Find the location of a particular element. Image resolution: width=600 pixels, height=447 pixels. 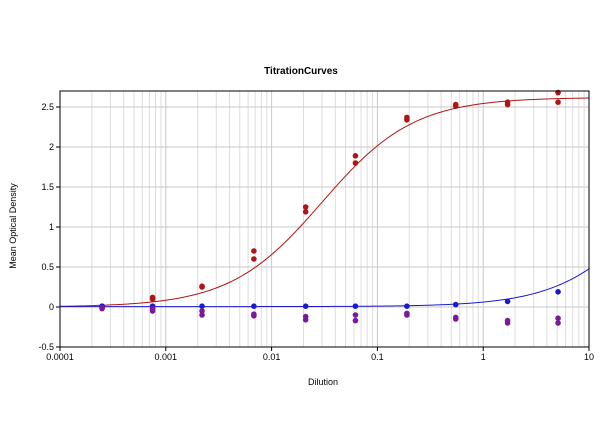

y-tick-label: 2 is located at coordinates (51, 147).